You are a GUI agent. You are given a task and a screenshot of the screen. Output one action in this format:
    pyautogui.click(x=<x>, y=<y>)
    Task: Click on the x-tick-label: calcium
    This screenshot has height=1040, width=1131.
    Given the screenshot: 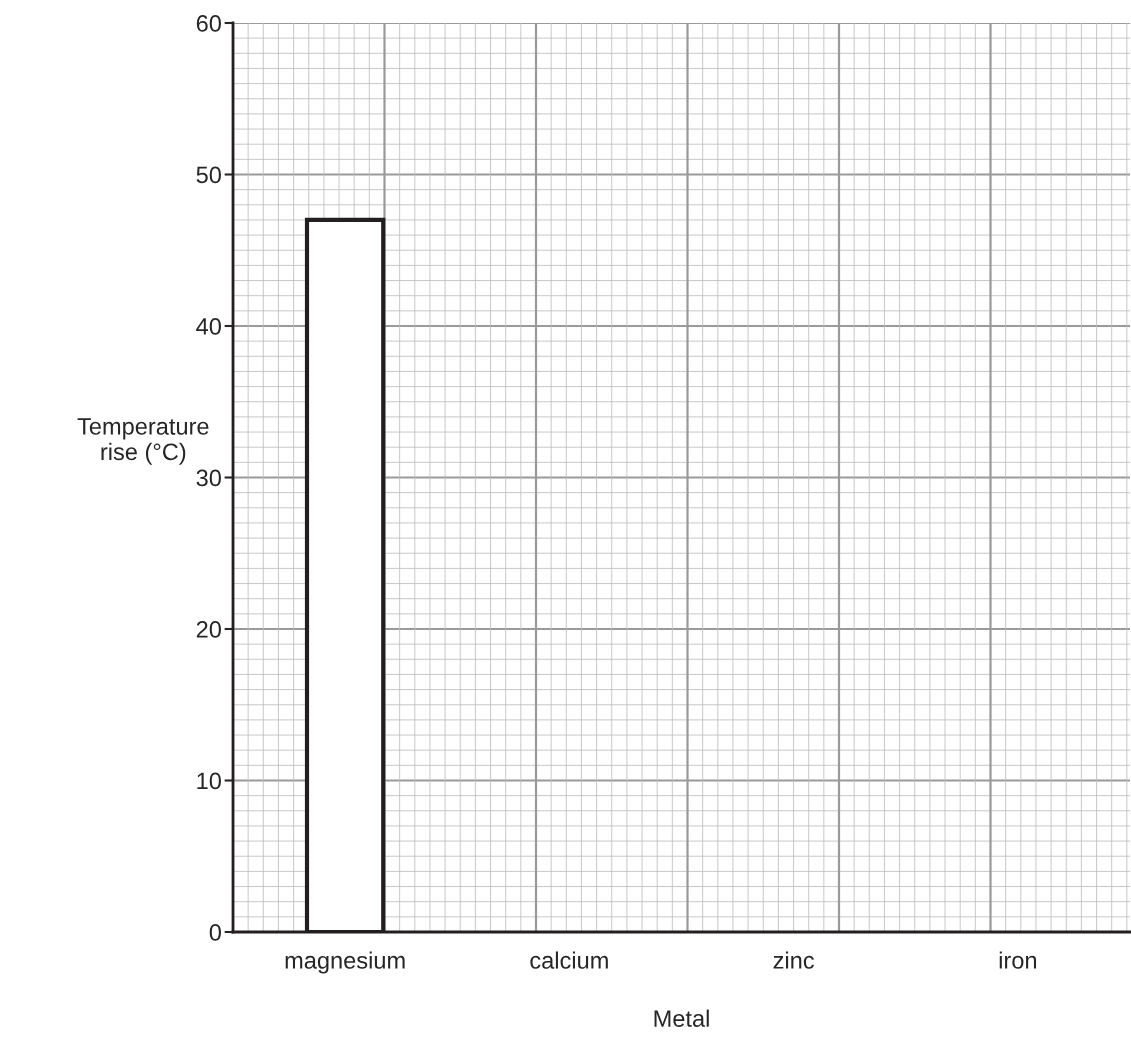 What is the action you would take?
    pyautogui.click(x=569, y=960)
    